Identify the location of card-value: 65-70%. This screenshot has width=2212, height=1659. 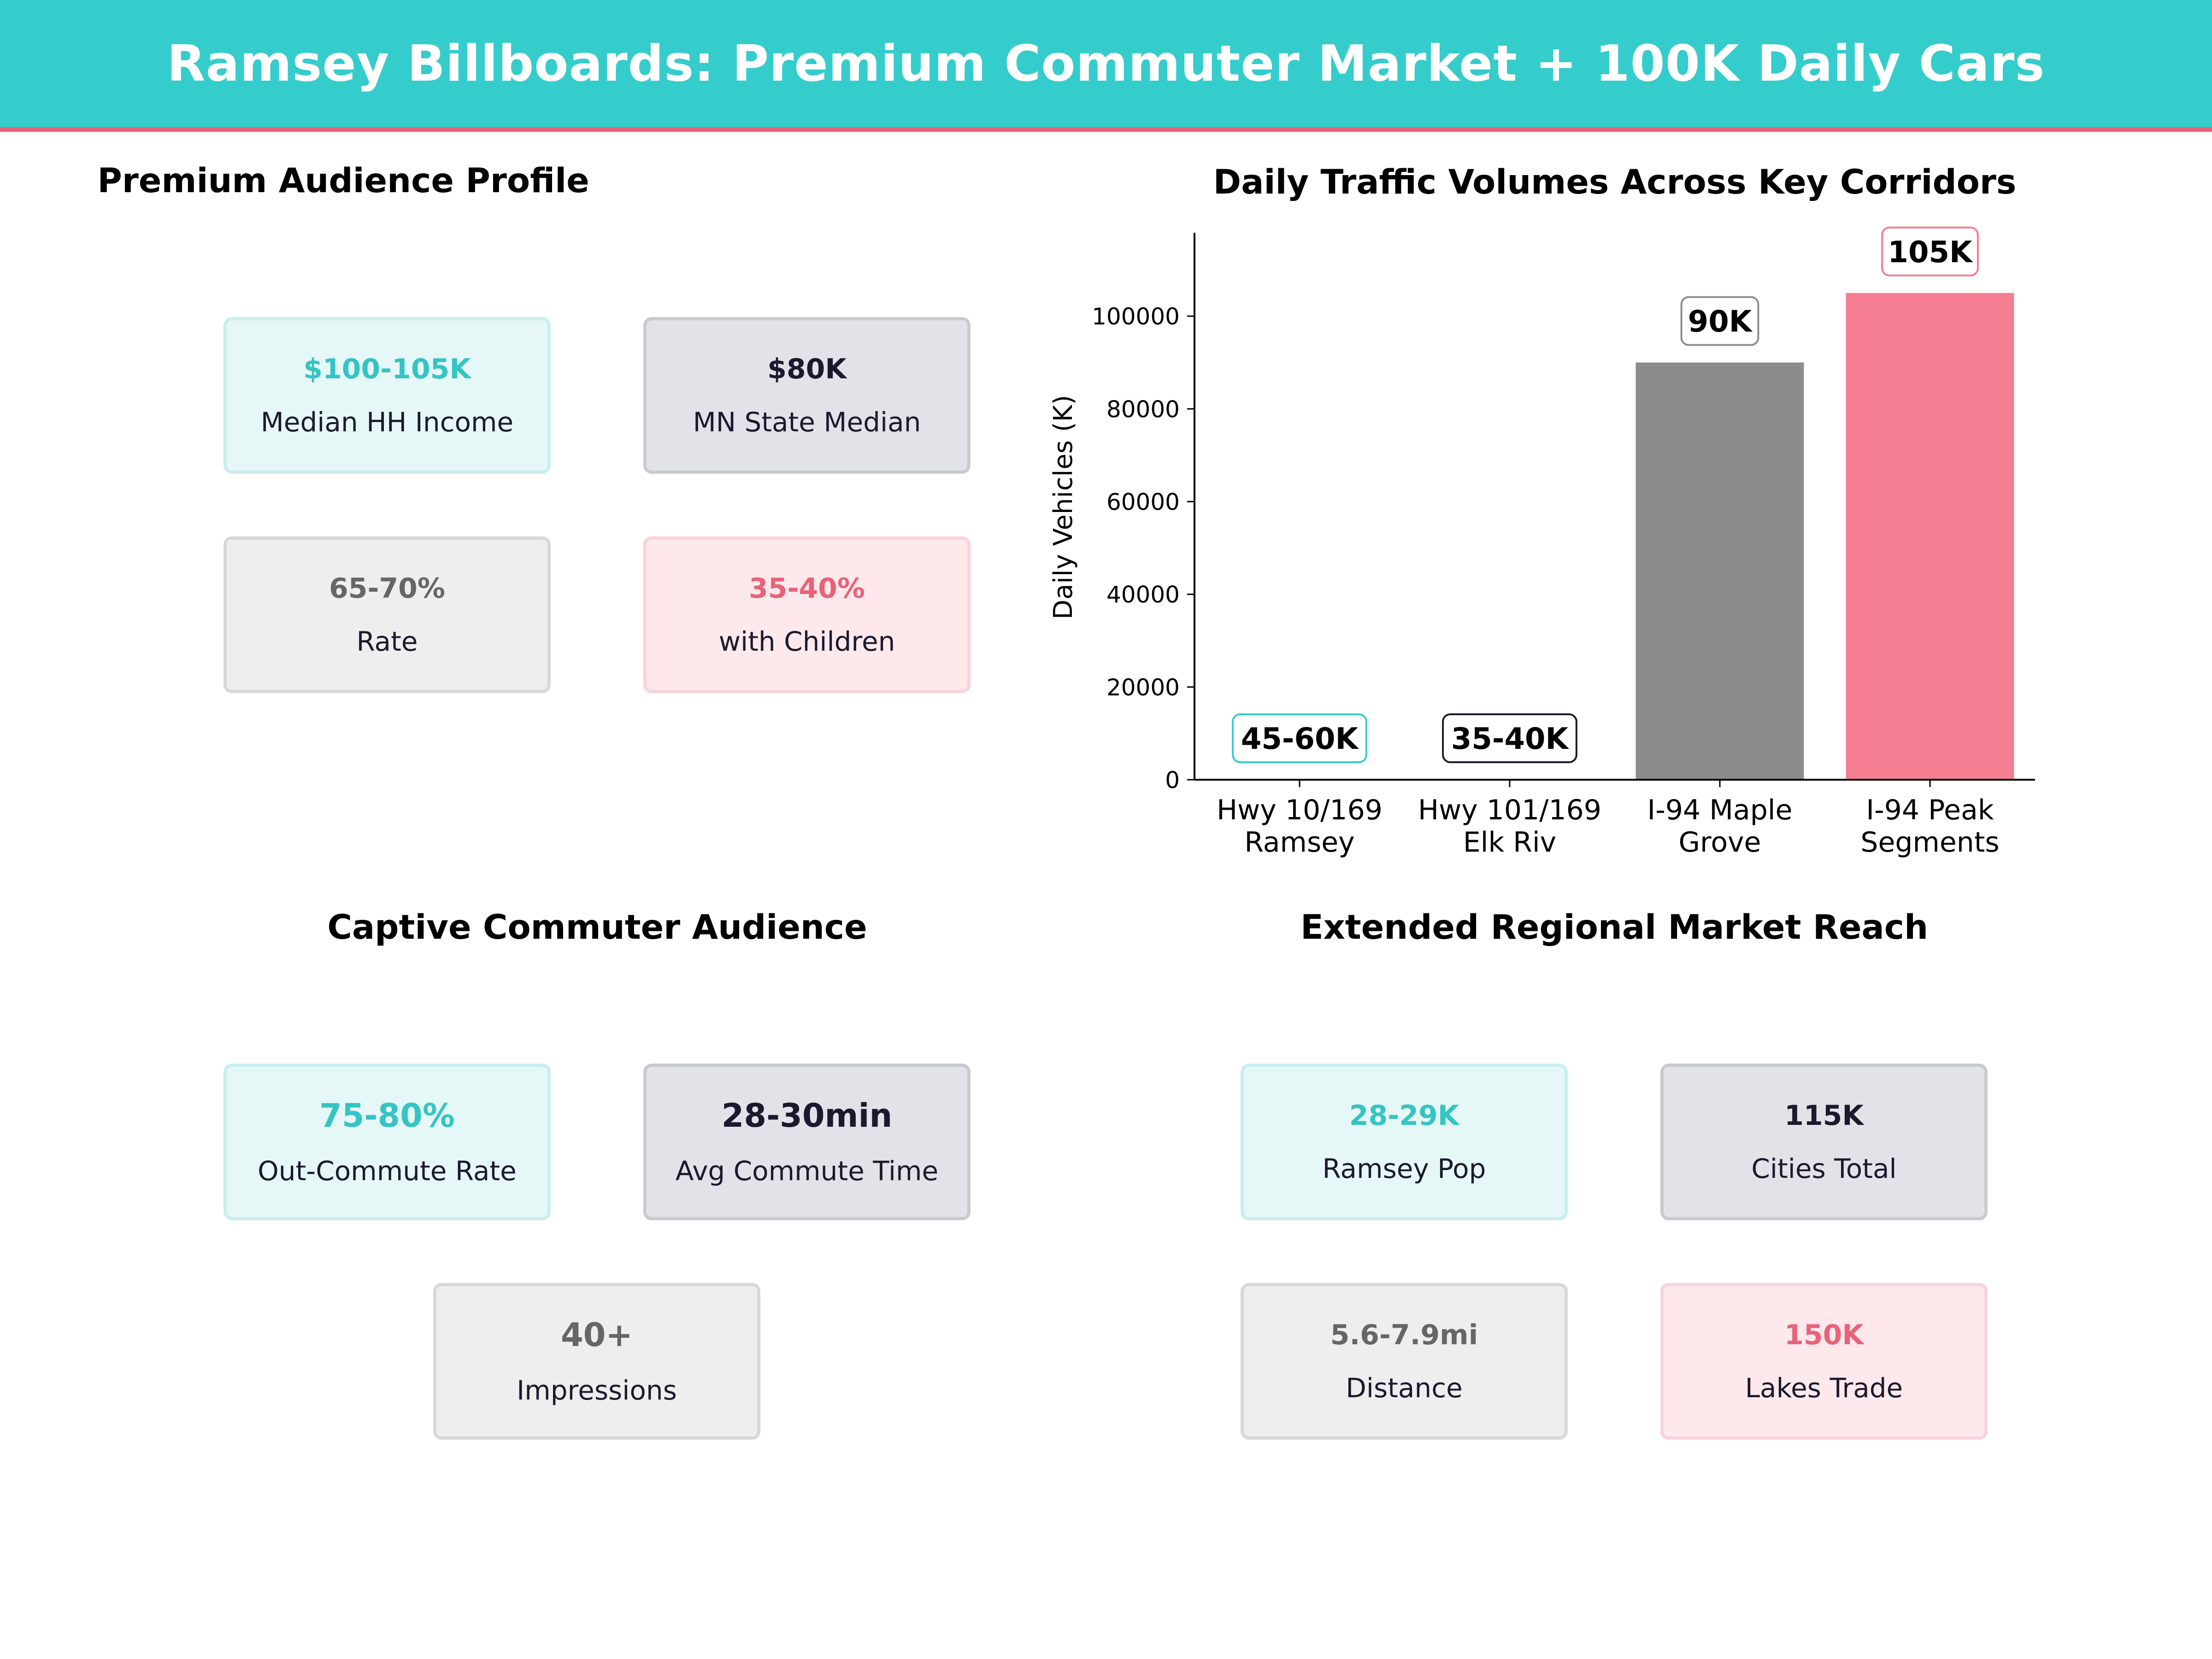
(387, 588).